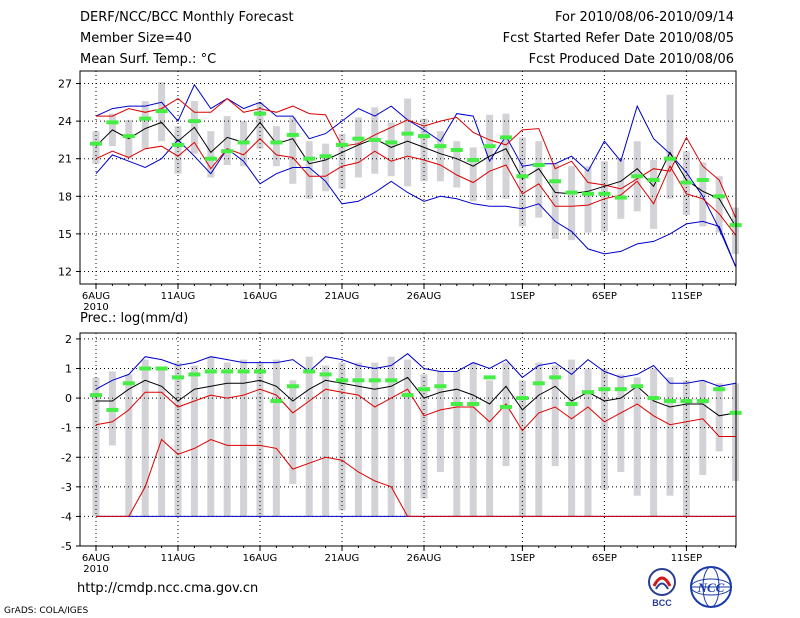 The width and height of the screenshot is (800, 618). I want to click on temp-y-tick-label: 15, so click(65, 234).